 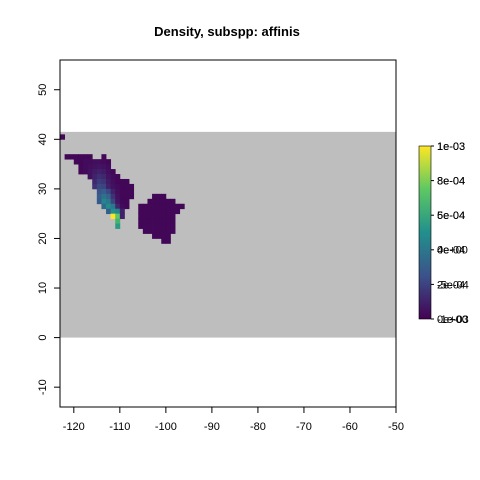 I want to click on colorbar-tick-label: 4e-04, so click(x=451, y=251).